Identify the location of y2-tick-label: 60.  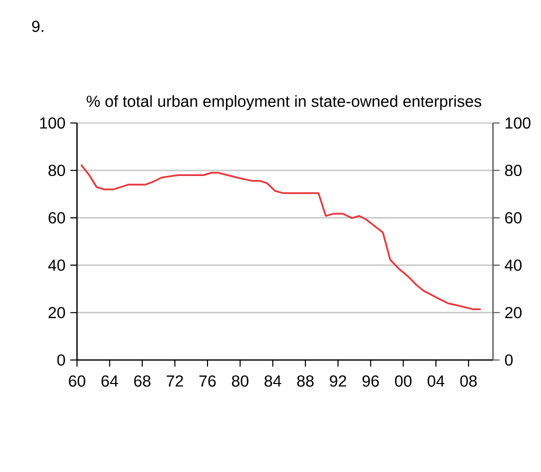
(513, 218).